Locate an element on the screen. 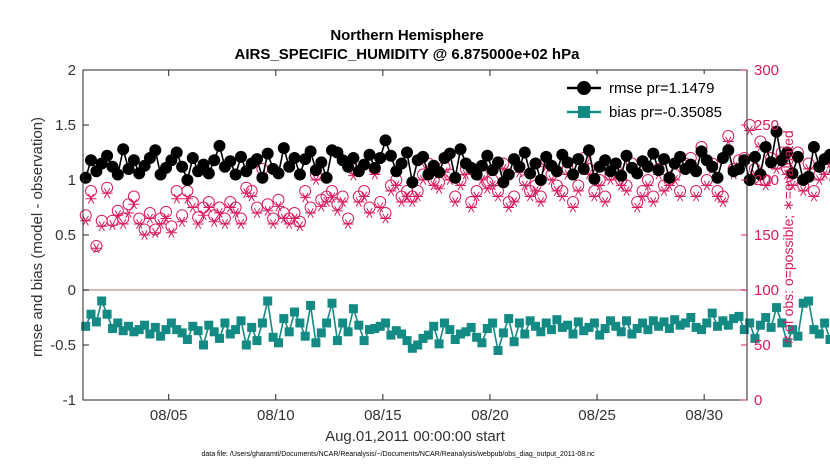  x-tick-label: 08/05 is located at coordinates (169, 415).